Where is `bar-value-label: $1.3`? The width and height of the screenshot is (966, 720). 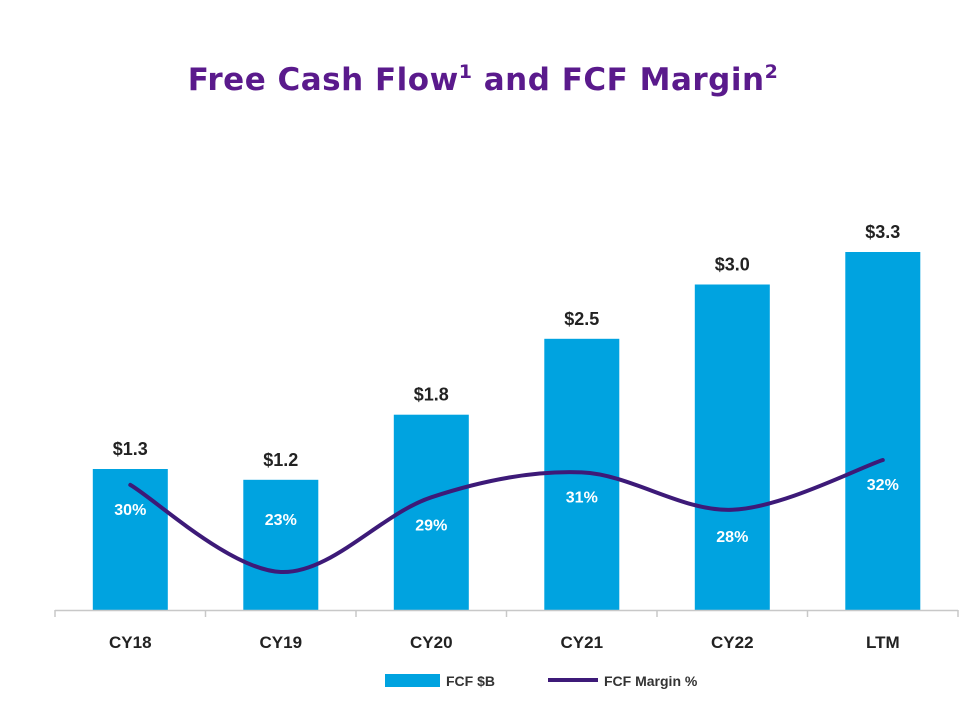
bar-value-label: $1.3 is located at coordinates (130, 449).